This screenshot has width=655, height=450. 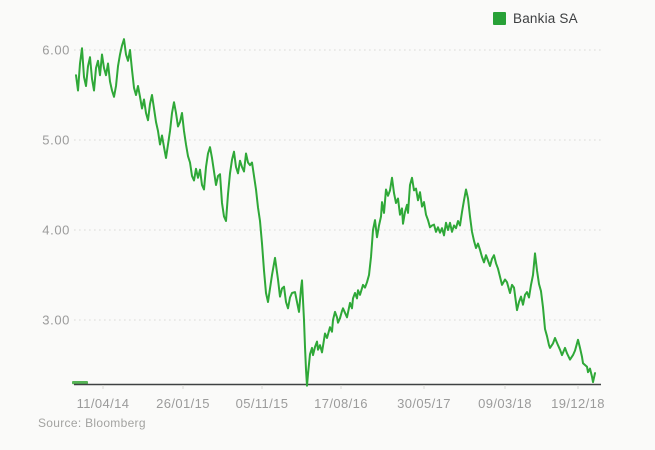 What do you see at coordinates (340, 387) in the screenshot?
I see `x-axis-ticks` at bounding box center [340, 387].